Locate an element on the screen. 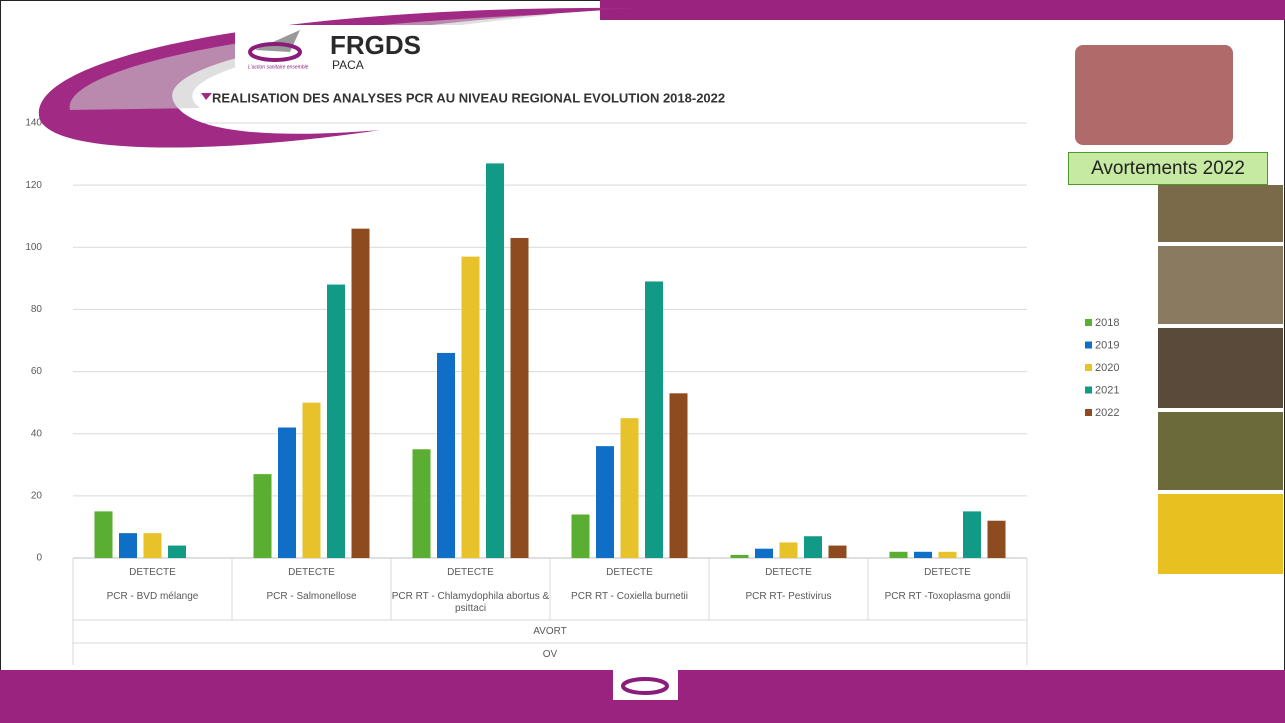 This screenshot has width=1285, height=723. y-tick-label: 40 is located at coordinates (37, 433).